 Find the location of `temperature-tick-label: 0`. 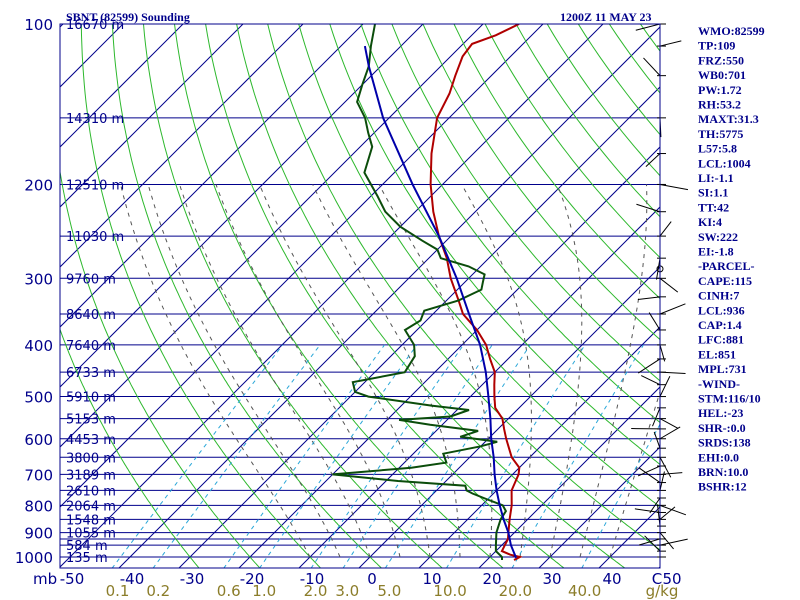

temperature-tick-label: 0 is located at coordinates (372, 579).